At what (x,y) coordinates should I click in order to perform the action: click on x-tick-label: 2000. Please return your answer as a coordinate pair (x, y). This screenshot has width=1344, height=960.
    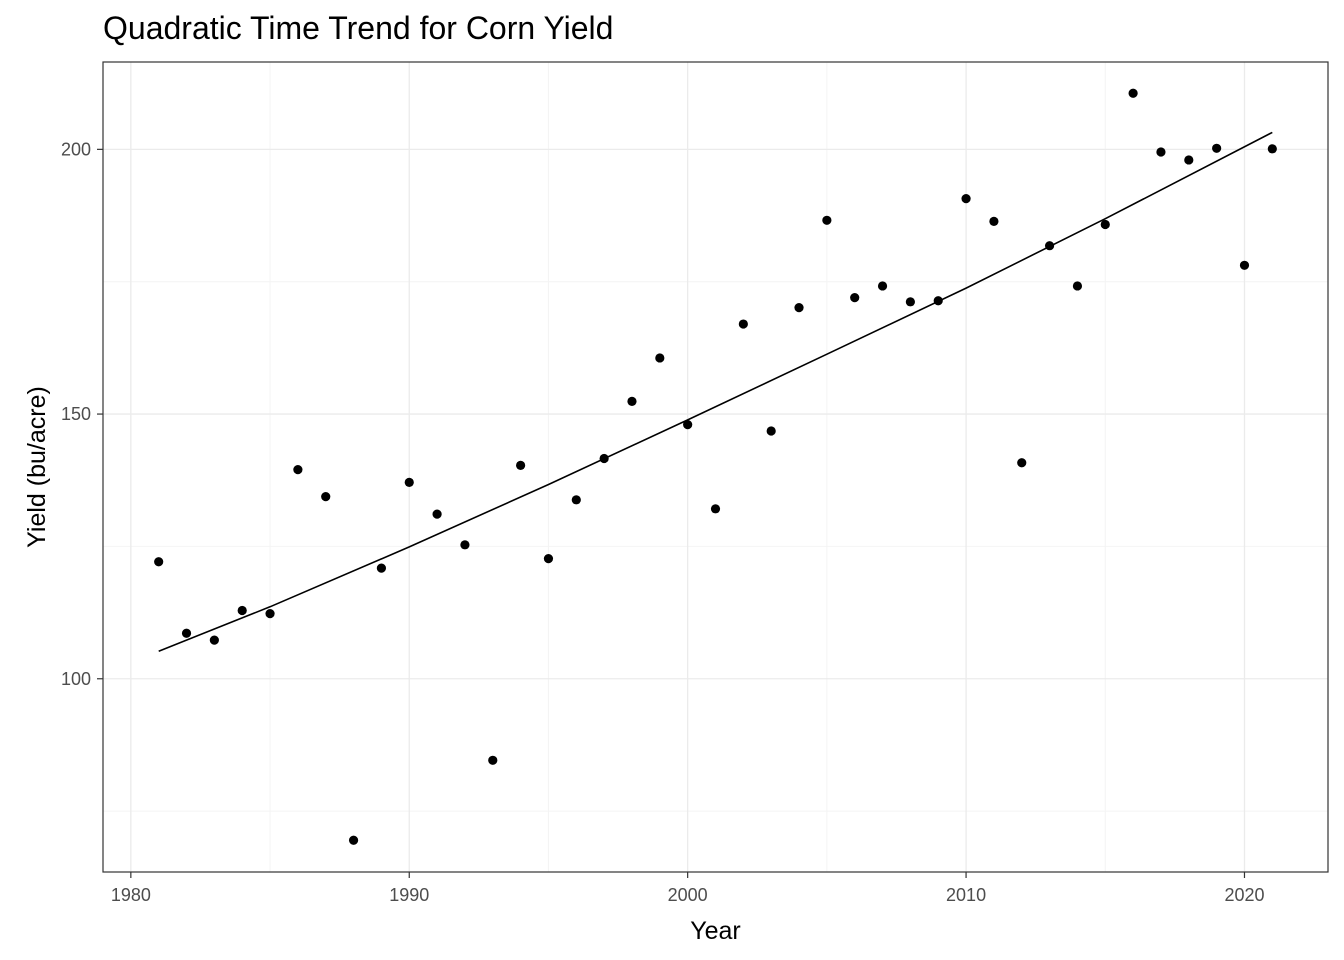
    Looking at the image, I should click on (688, 895).